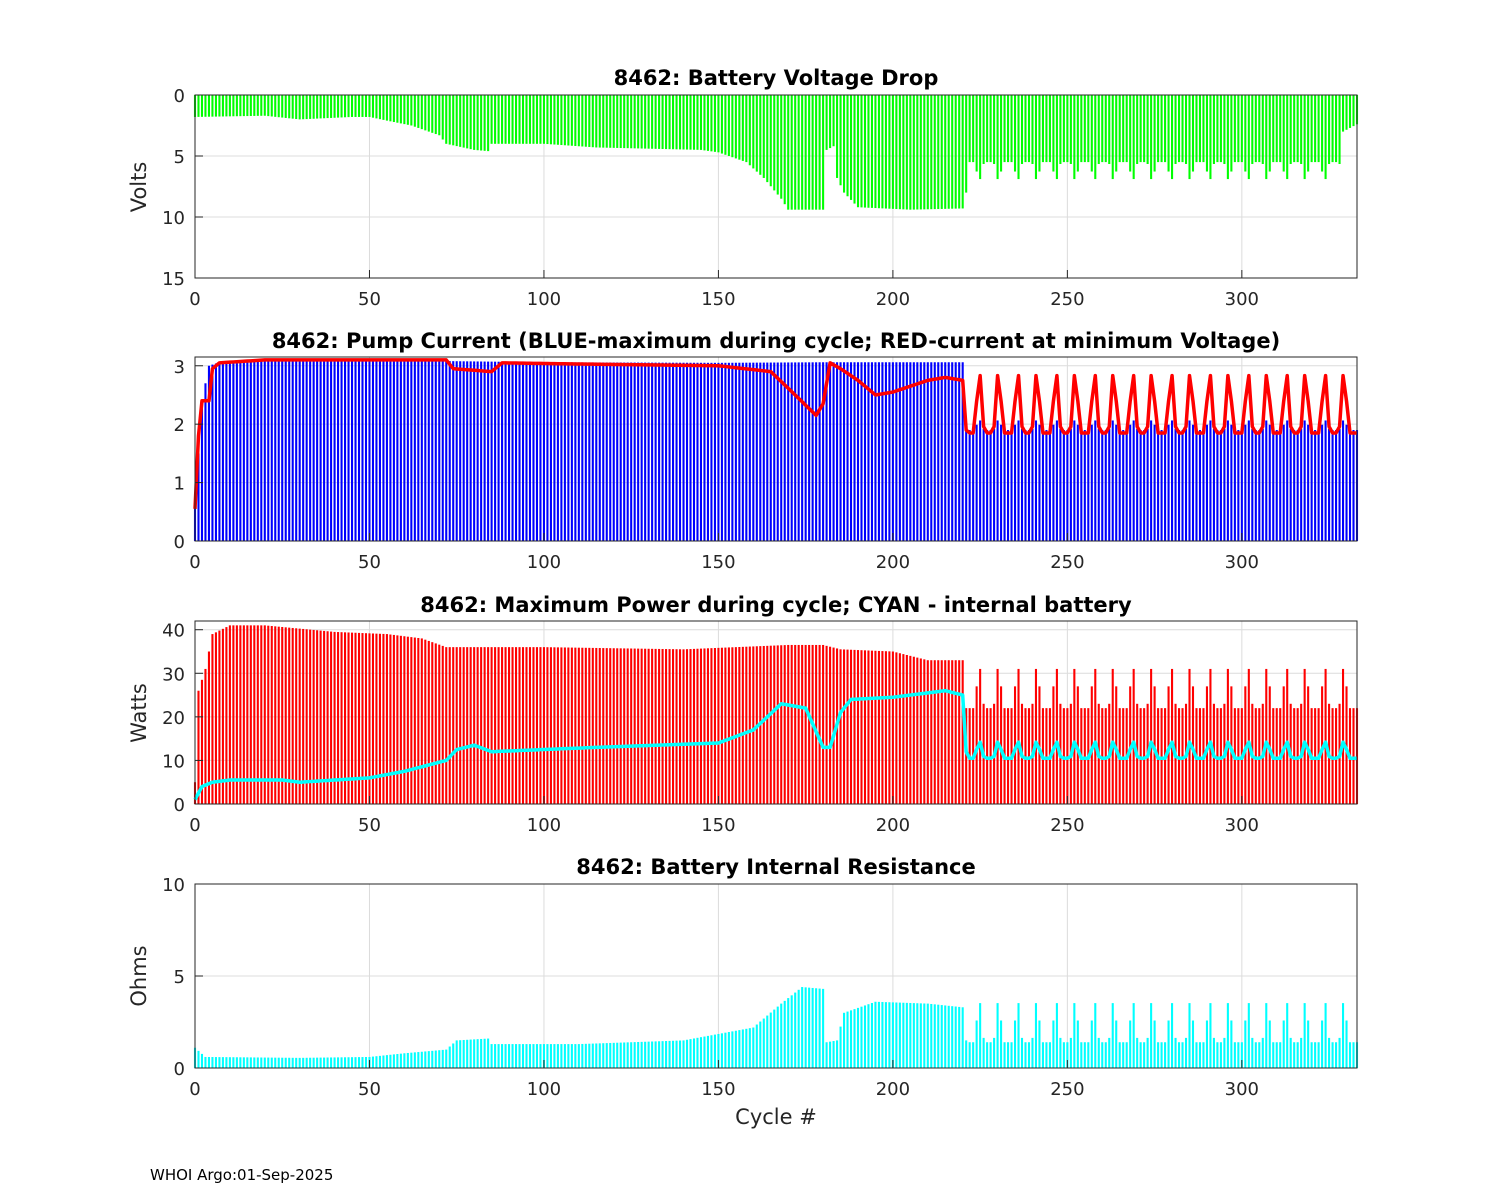  I want to click on ytick-label-resistance: 5, so click(179, 977).